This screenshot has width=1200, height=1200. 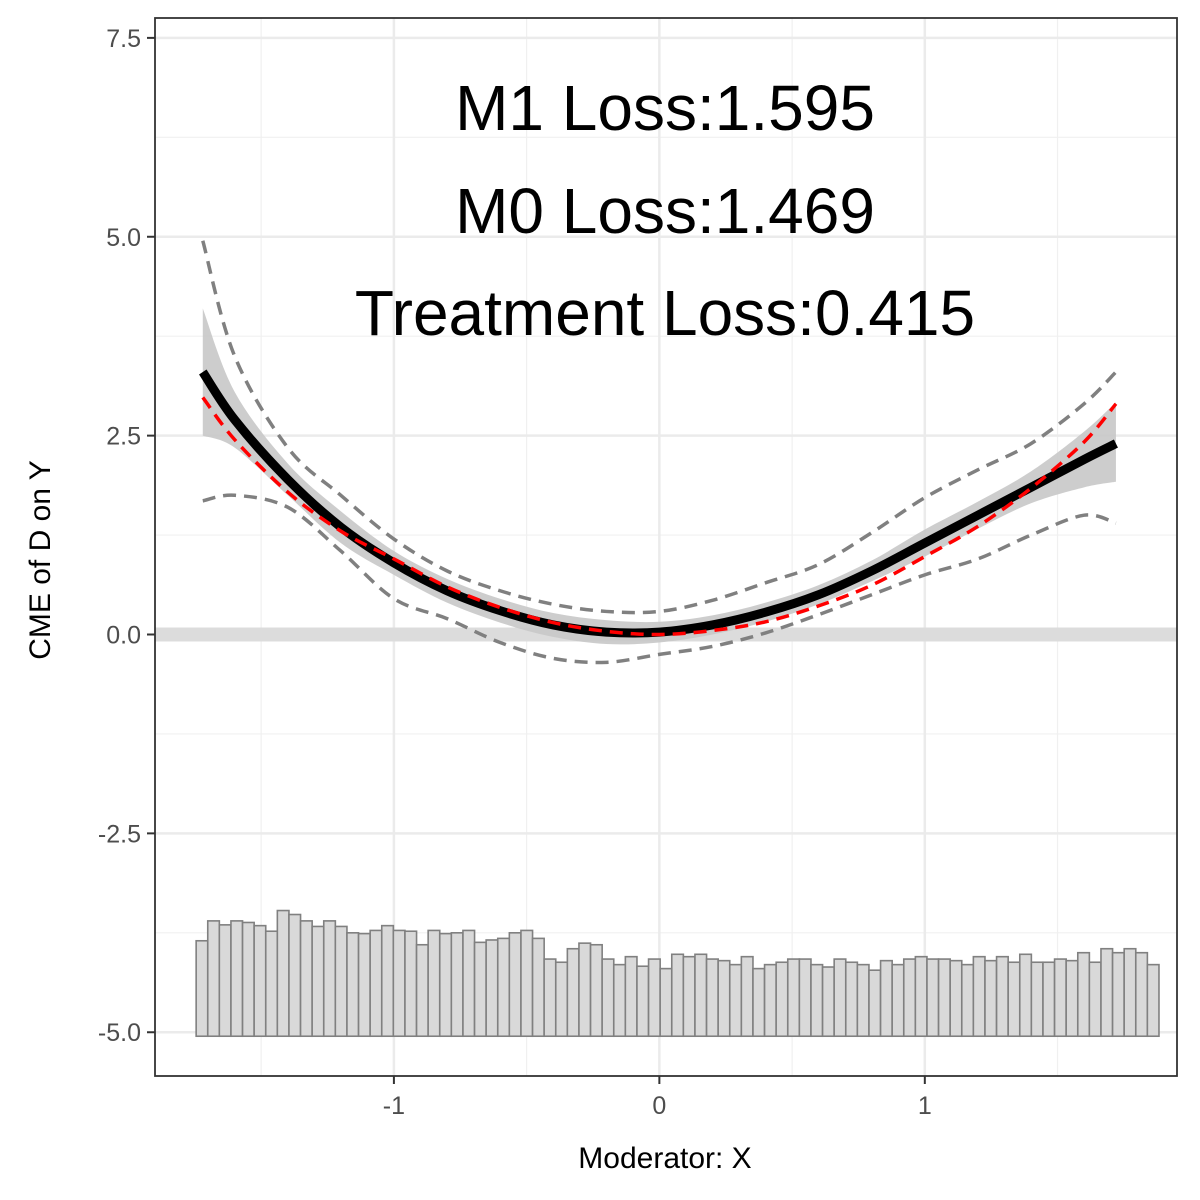 What do you see at coordinates (394, 1106) in the screenshot?
I see `x-tick-label: -1` at bounding box center [394, 1106].